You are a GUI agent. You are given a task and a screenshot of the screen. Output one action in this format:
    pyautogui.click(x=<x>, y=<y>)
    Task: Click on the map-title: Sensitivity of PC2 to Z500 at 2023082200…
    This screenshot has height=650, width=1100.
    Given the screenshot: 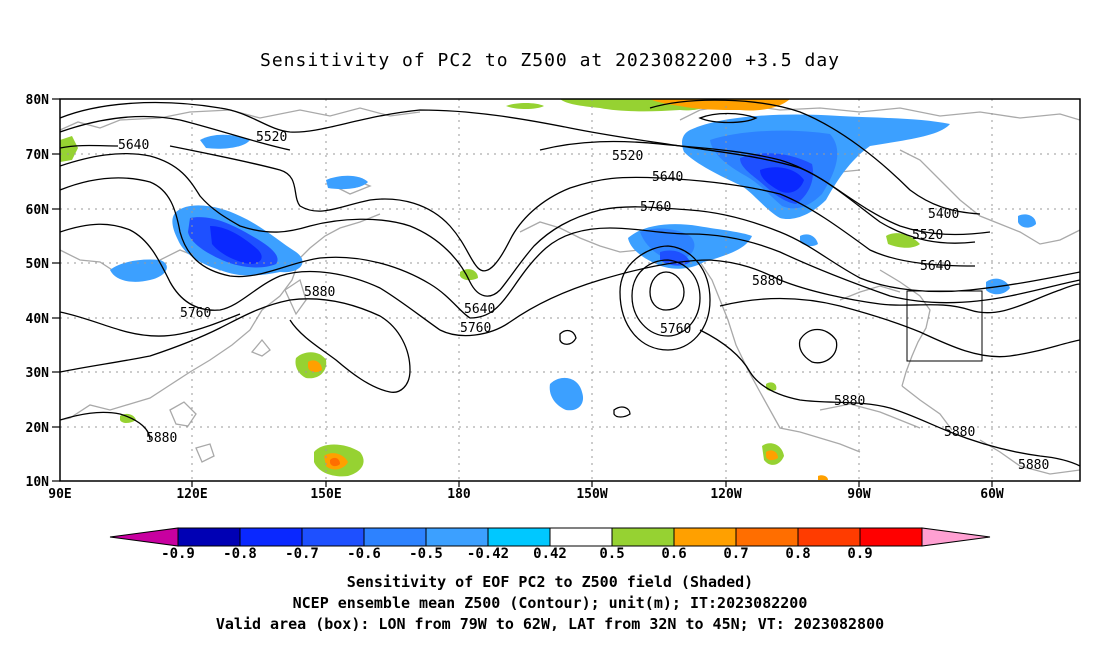 What is the action you would take?
    pyautogui.click(x=549, y=60)
    